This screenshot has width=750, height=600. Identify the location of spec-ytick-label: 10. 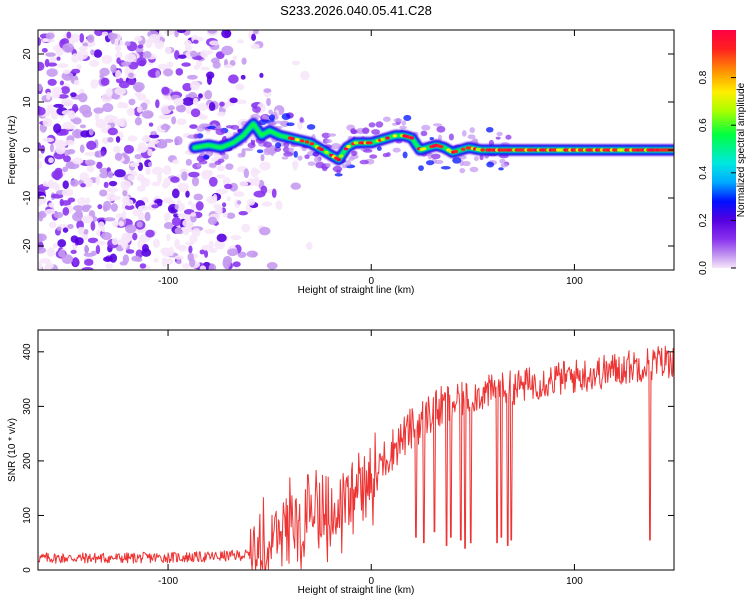
(27, 102).